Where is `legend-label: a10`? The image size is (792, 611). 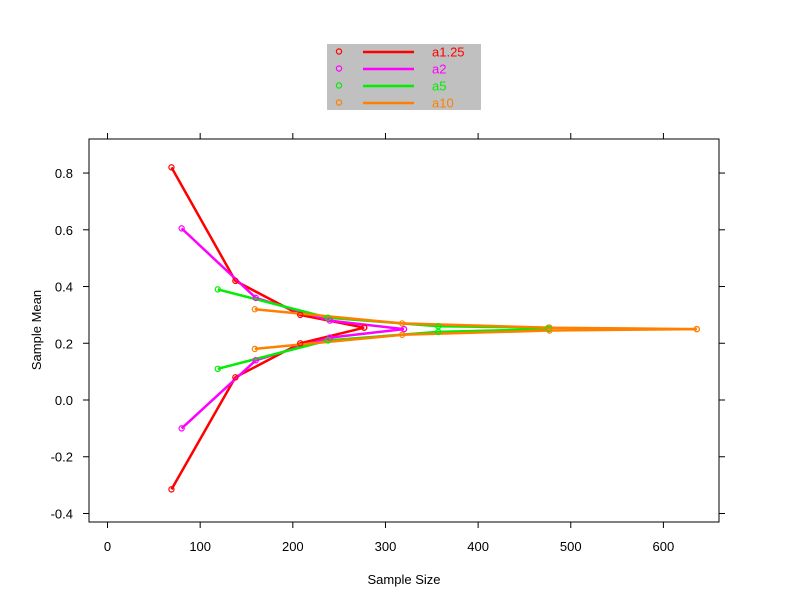 legend-label: a10 is located at coordinates (443, 103).